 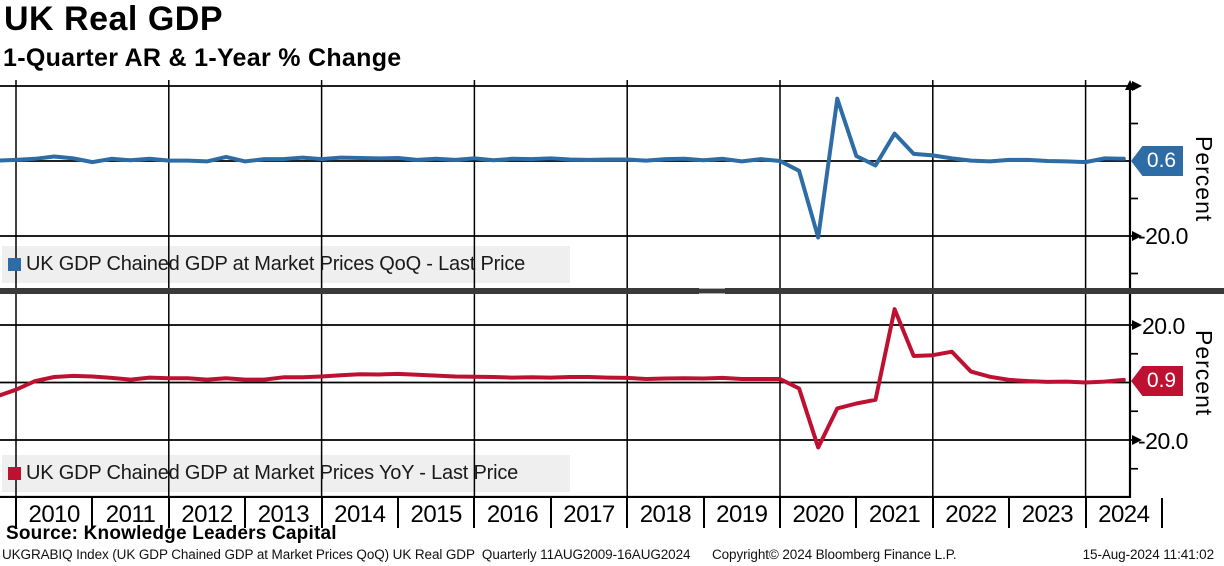 What do you see at coordinates (894, 514) in the screenshot?
I see `x-axis-year-label: 2021` at bounding box center [894, 514].